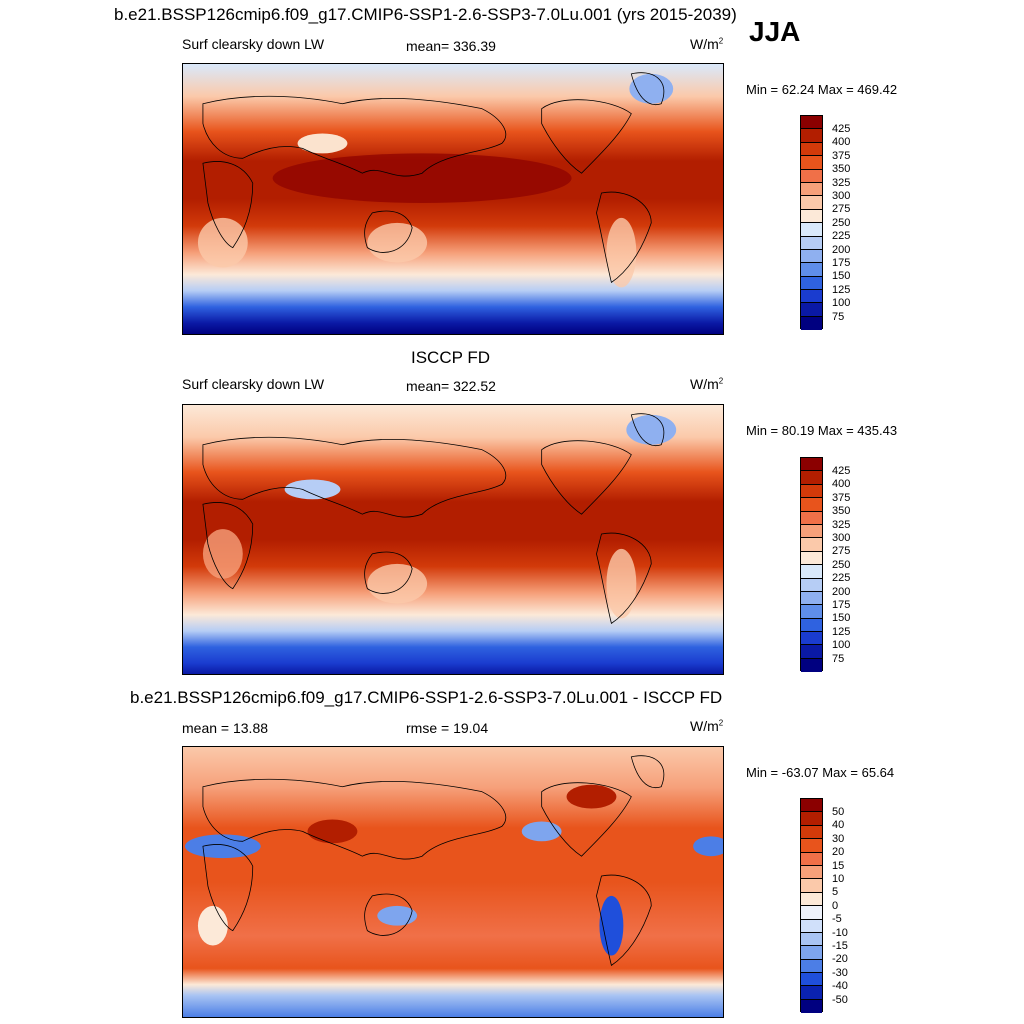 The height and width of the screenshot is (1024, 1024). I want to click on panel2-mean-label: mean= 322.52, so click(451, 386).